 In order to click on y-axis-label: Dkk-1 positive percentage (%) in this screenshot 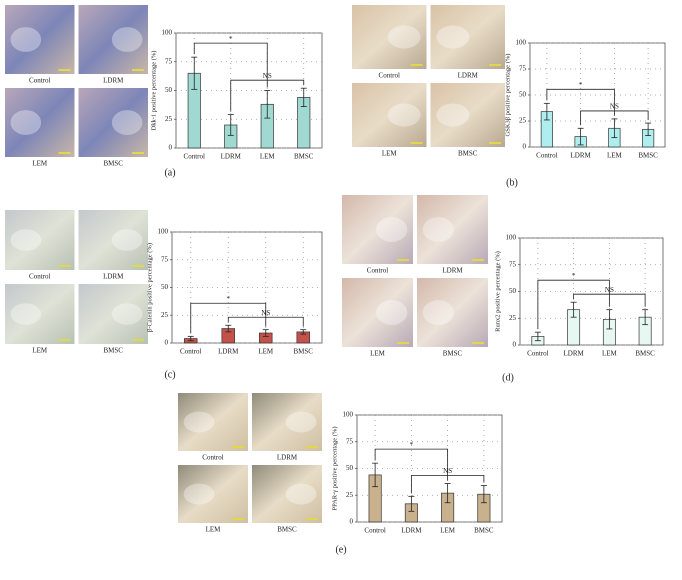, I will do `click(153, 91)`.